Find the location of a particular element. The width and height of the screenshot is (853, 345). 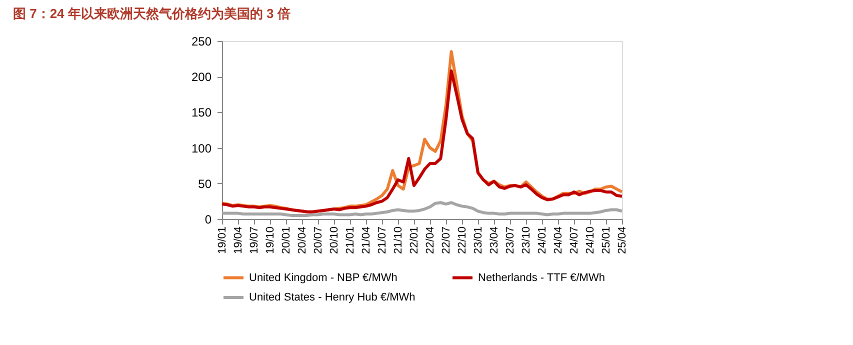

x-tick-label: 24/10 is located at coordinates (590, 240).